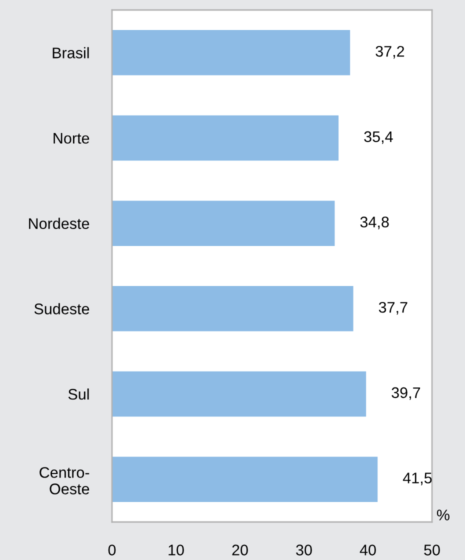 This screenshot has width=465, height=560. What do you see at coordinates (70, 52) in the screenshot?
I see `y-tick-label: Brasil` at bounding box center [70, 52].